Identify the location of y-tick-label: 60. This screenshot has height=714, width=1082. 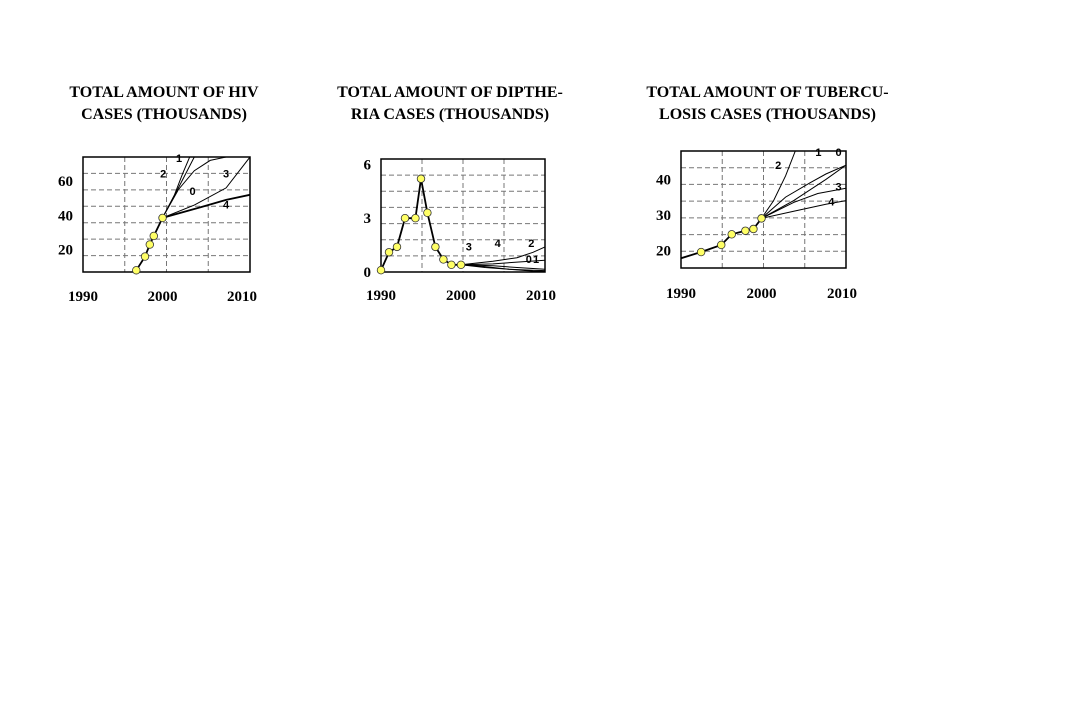
(65, 182).